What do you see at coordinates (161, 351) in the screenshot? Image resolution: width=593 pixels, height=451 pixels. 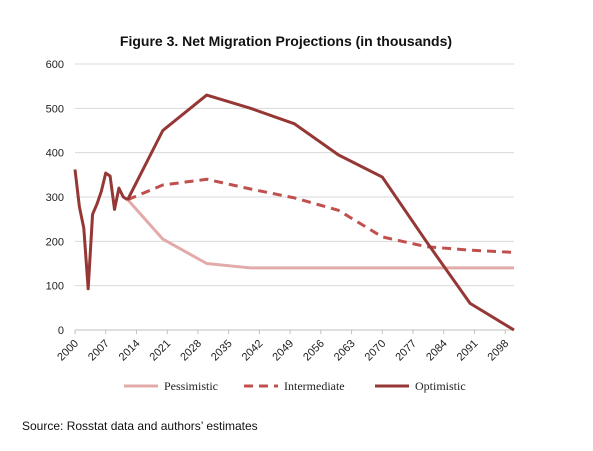 I see `x-tick-label: 2021` at bounding box center [161, 351].